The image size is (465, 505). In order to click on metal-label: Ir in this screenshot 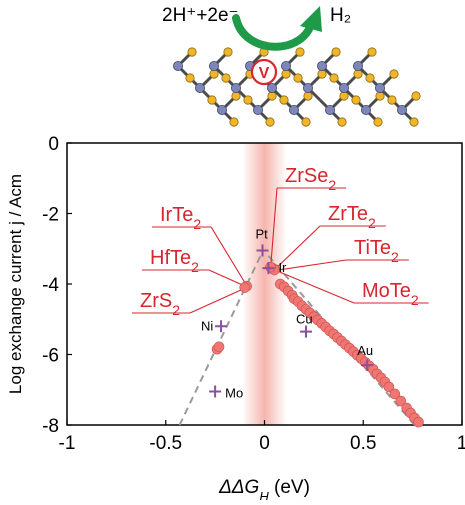, I will do `click(282, 267)`.